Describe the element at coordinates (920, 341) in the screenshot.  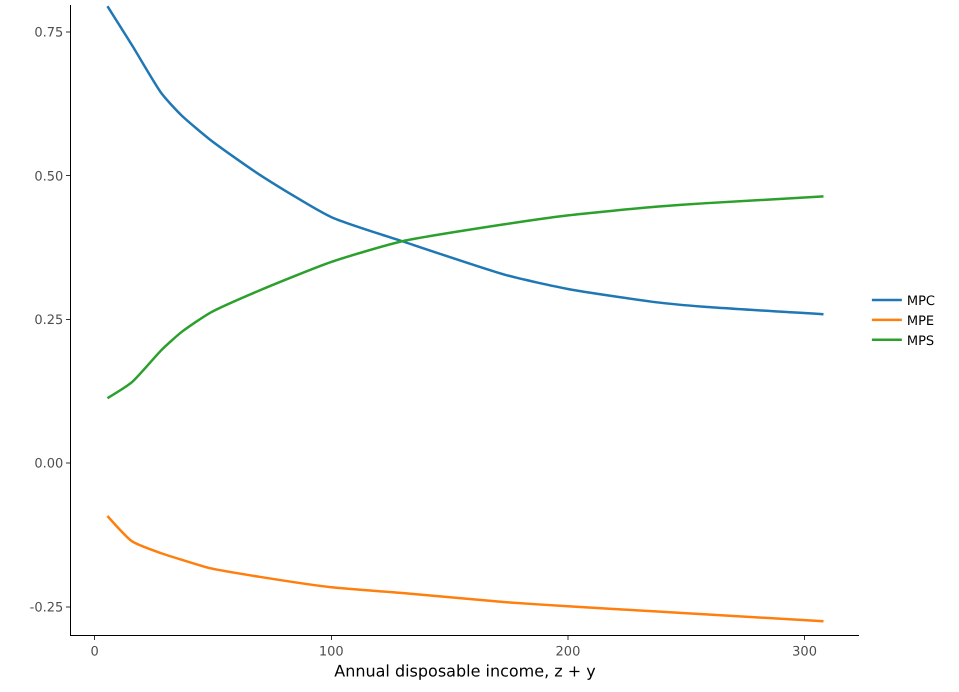
I see `legend-label: MPS` at that location.